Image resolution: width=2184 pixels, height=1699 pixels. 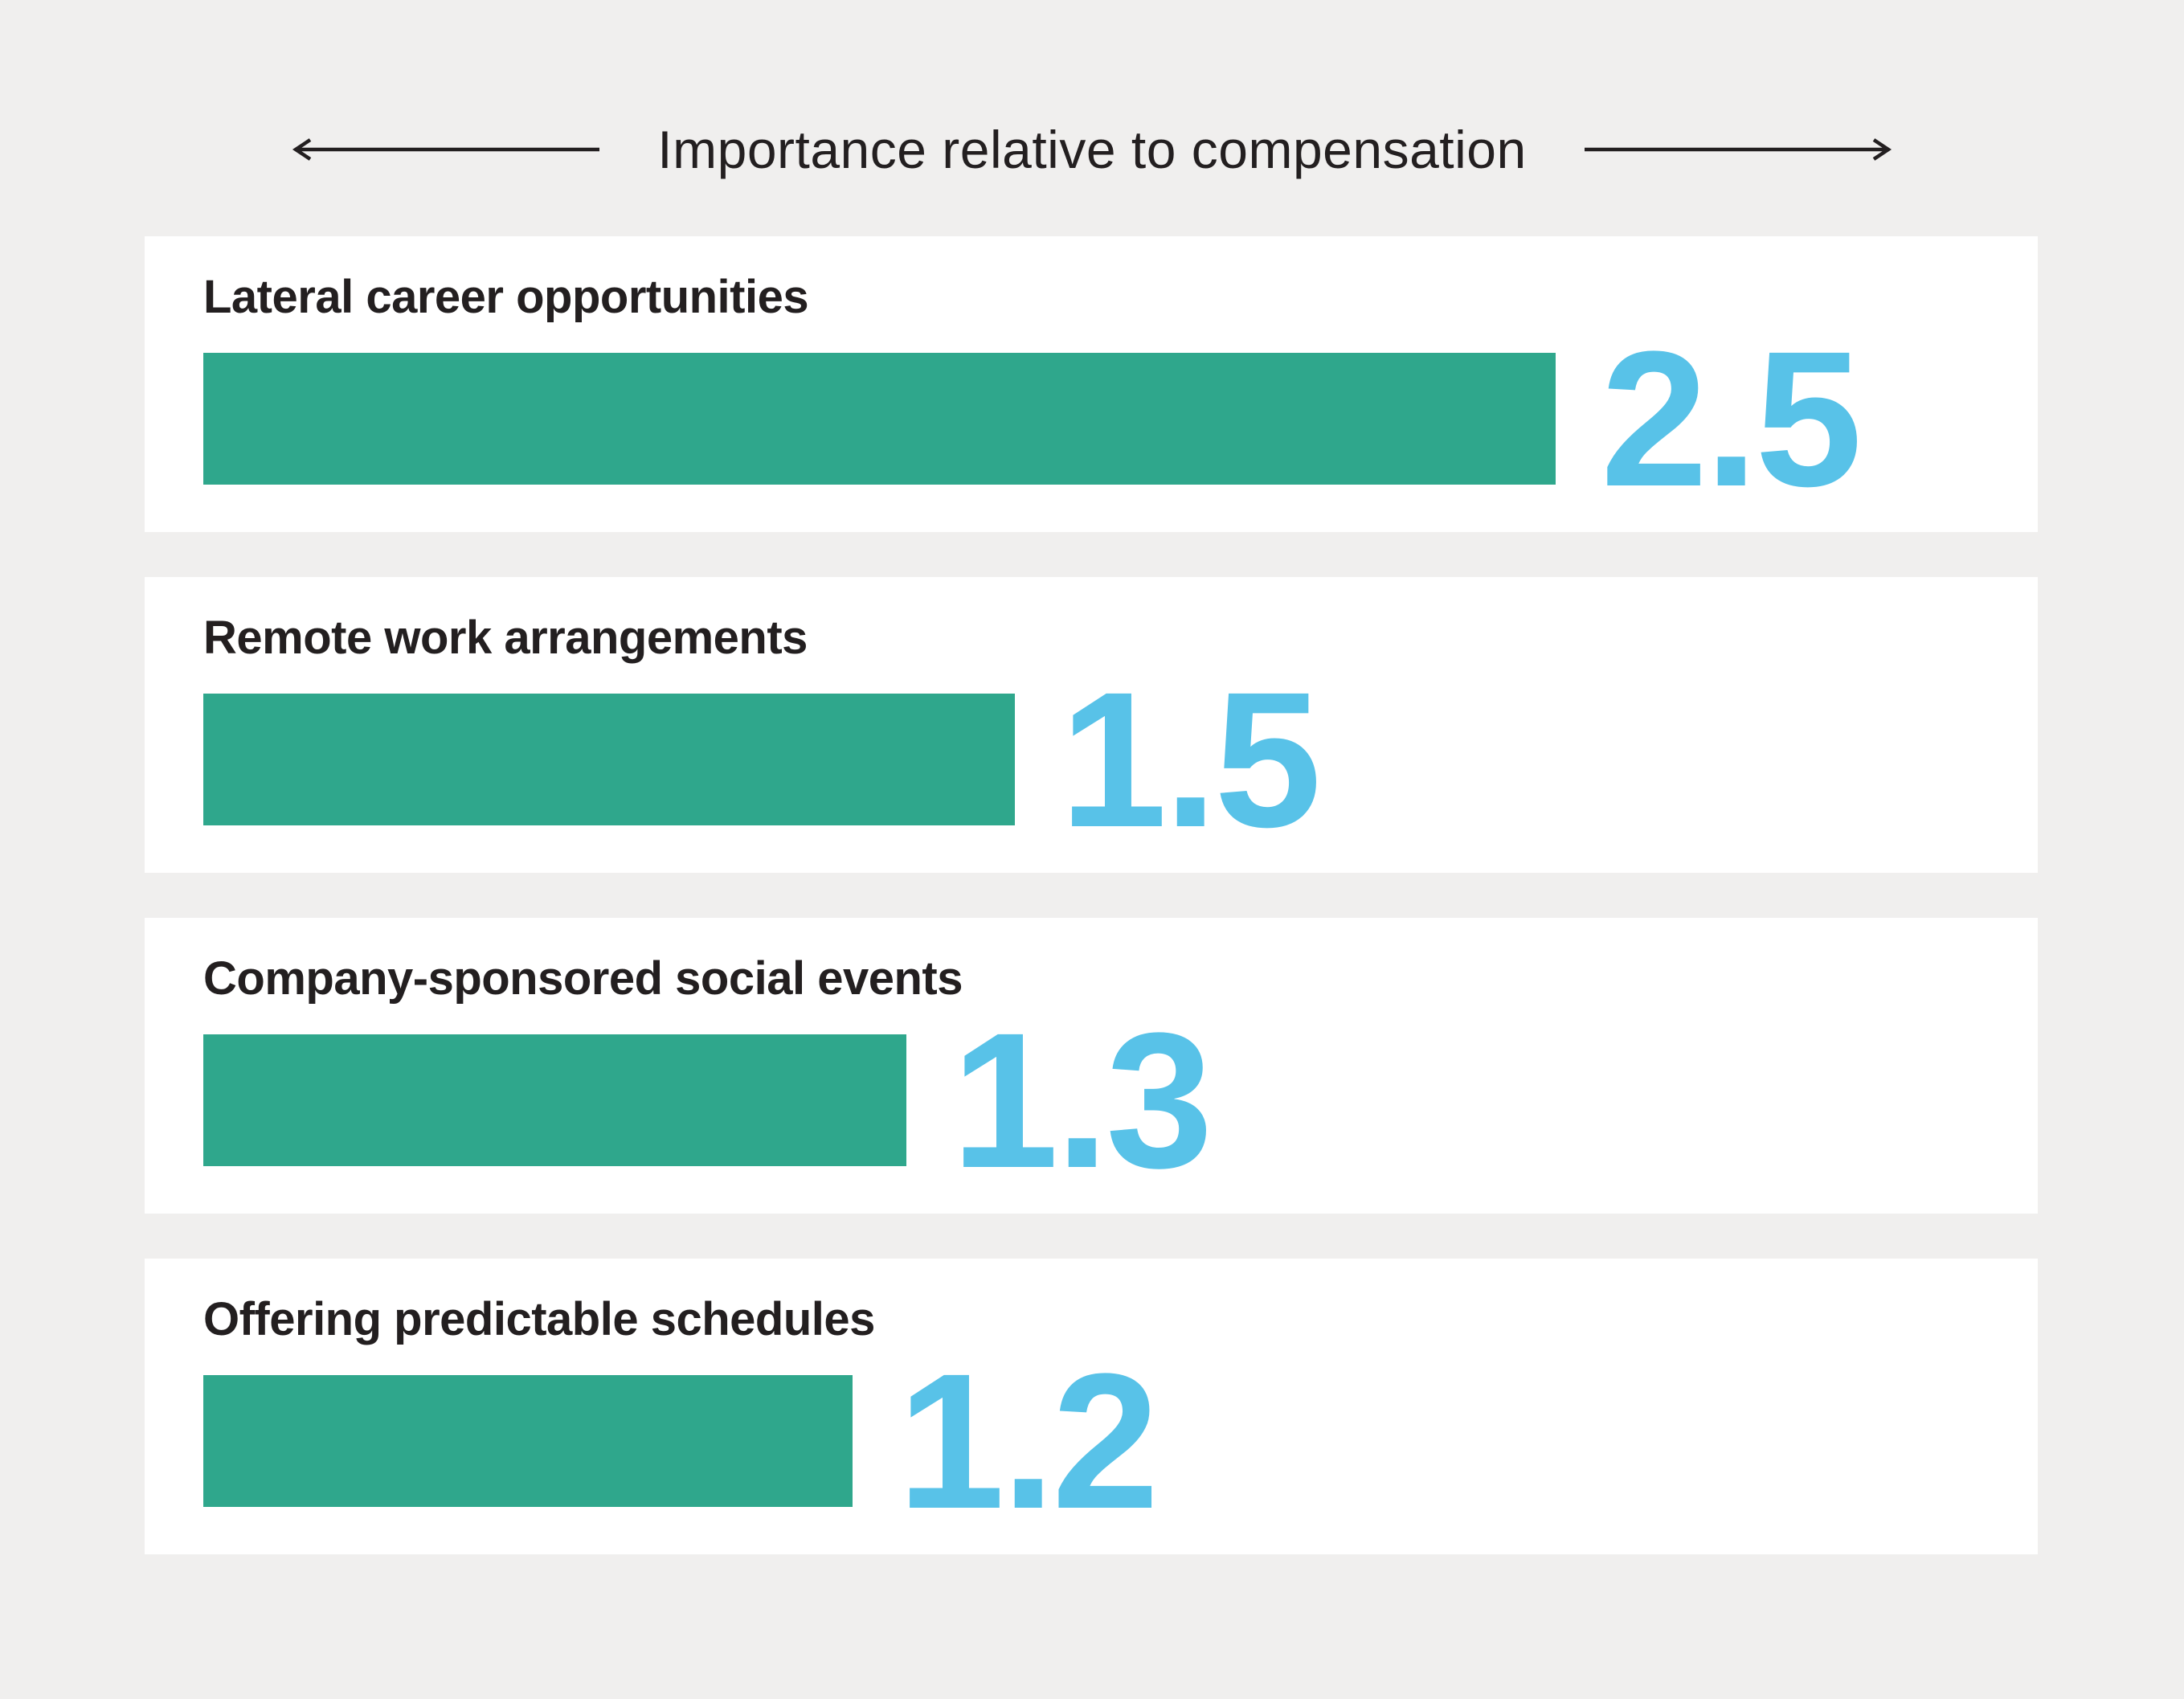 What do you see at coordinates (446, 149) in the screenshot?
I see `left-arrow-icon` at bounding box center [446, 149].